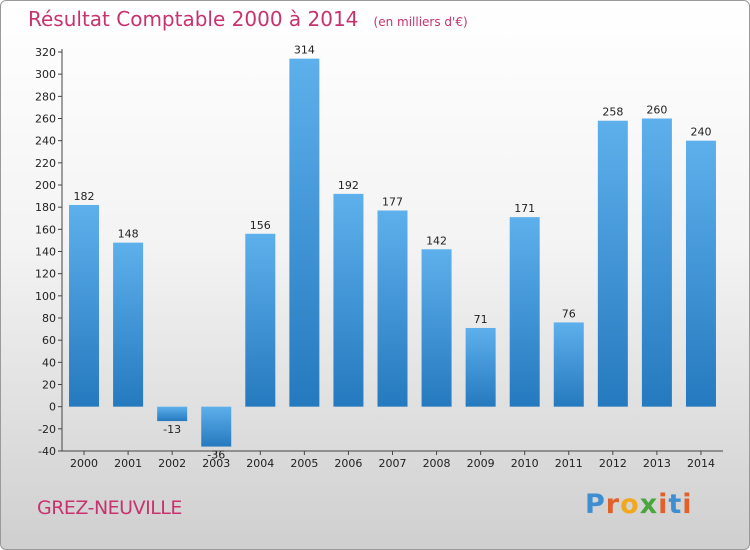 Image resolution: width=750 pixels, height=550 pixels. What do you see at coordinates (260, 320) in the screenshot?
I see `bar-2004` at bounding box center [260, 320].